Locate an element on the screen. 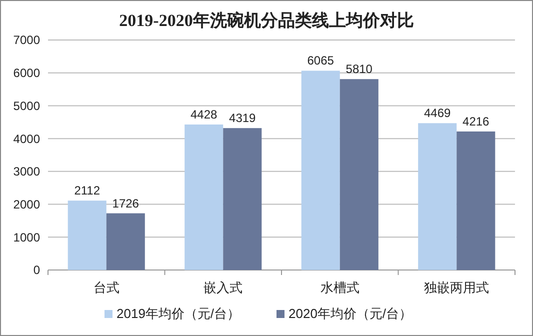  data-label: 2112 is located at coordinates (87, 191).